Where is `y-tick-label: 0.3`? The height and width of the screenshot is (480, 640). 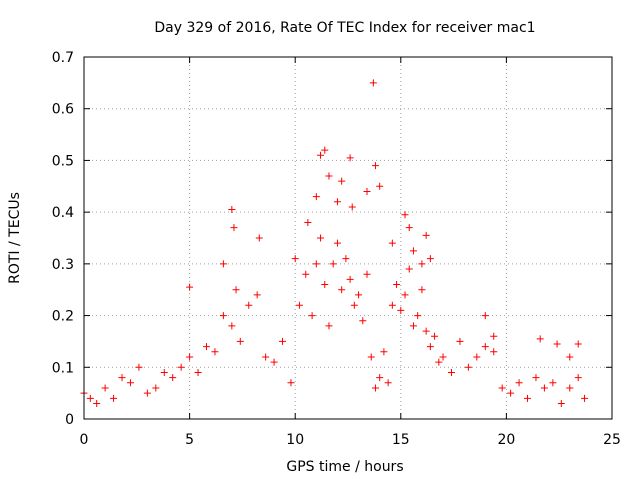 y-tick-label: 0.3 is located at coordinates (63, 265).